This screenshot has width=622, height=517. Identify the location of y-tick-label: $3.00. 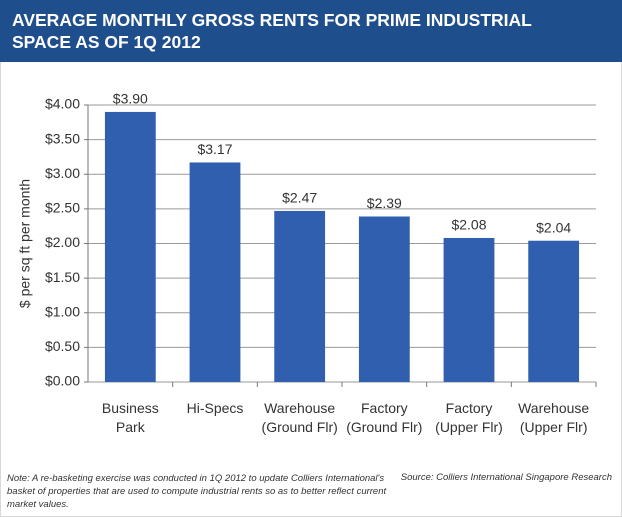
(62, 173).